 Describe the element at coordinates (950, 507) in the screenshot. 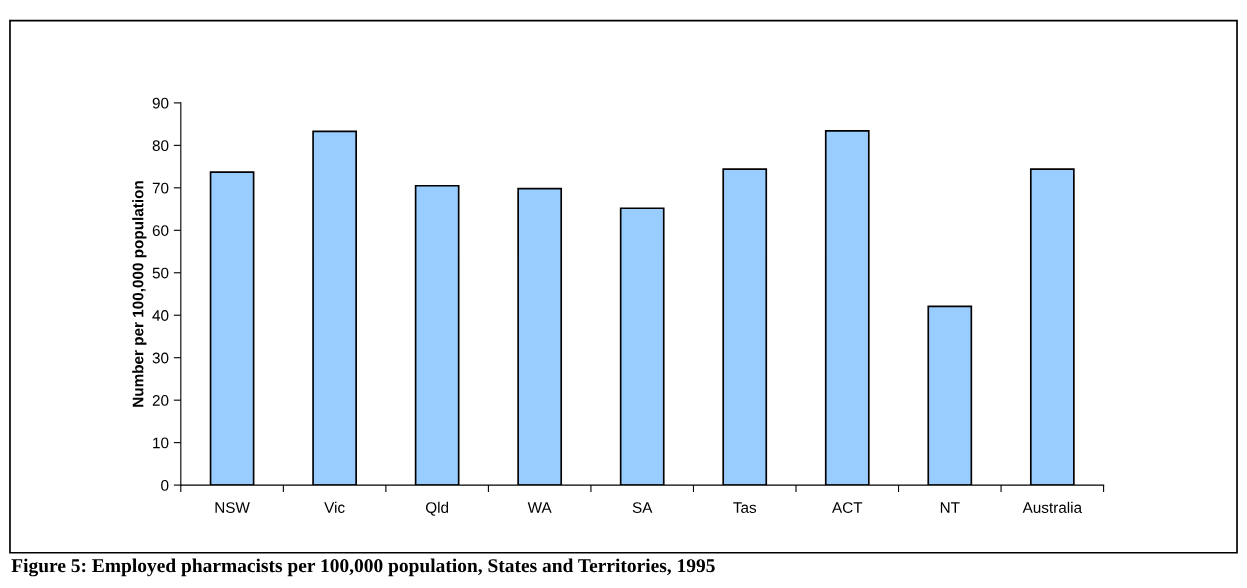

I see `x-tick-label: NT` at that location.